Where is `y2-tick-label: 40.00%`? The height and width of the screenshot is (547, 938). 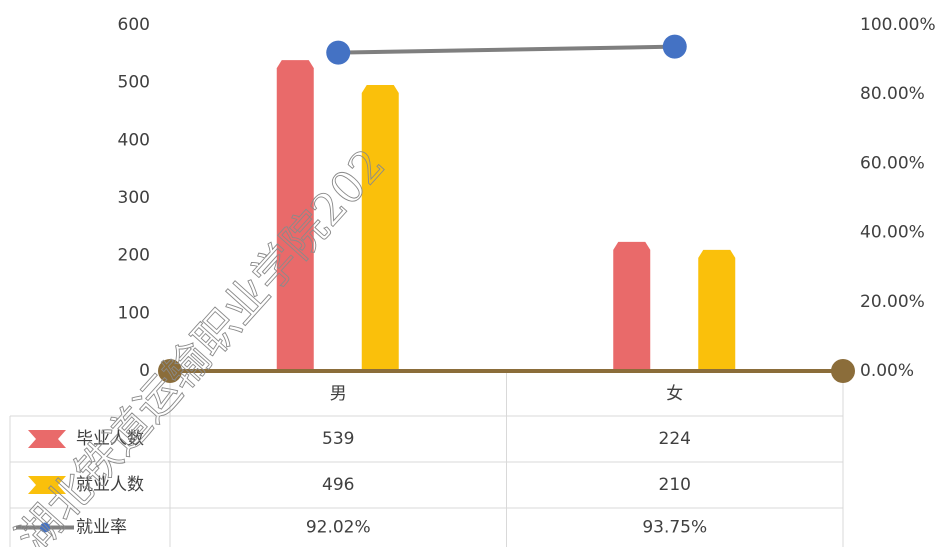 y2-tick-label: 40.00% is located at coordinates (892, 233).